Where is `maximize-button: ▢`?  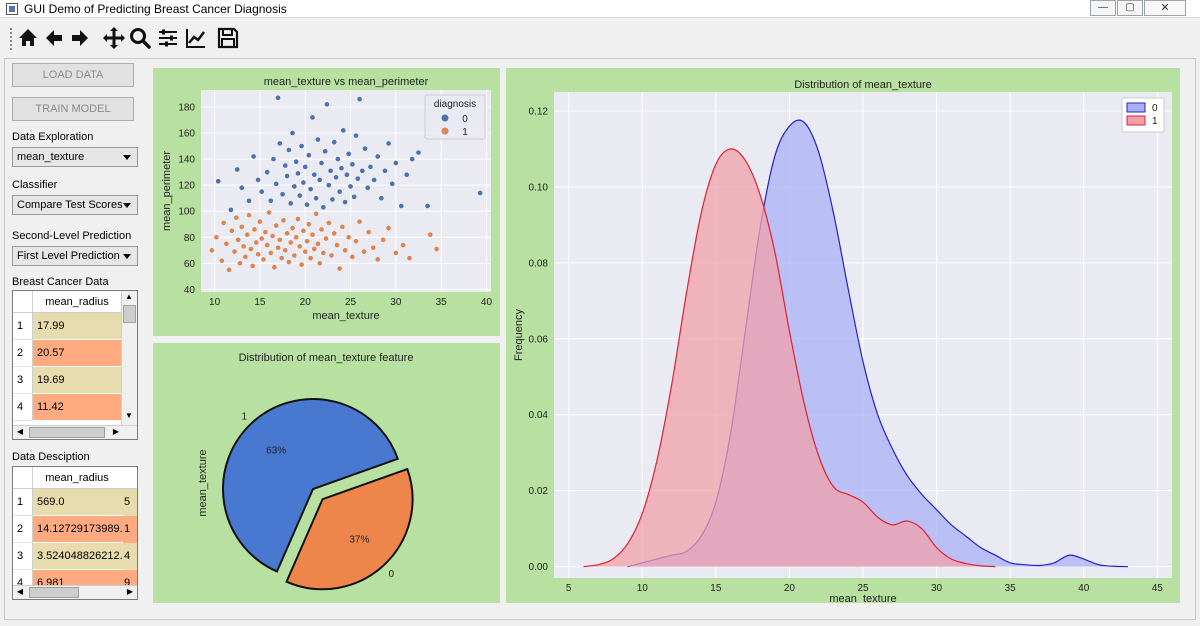 maximize-button: ▢ is located at coordinates (1130, 8).